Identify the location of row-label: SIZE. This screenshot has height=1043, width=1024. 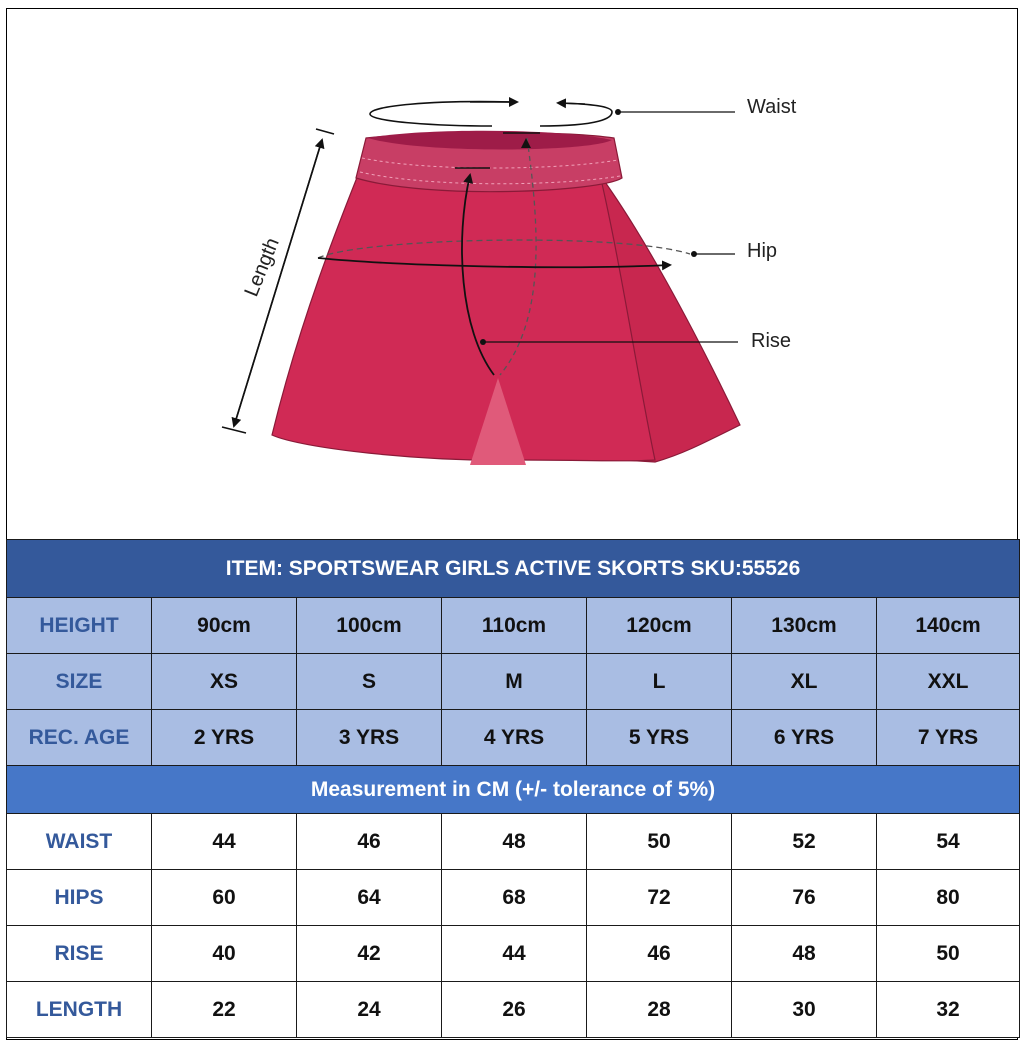
(79, 681).